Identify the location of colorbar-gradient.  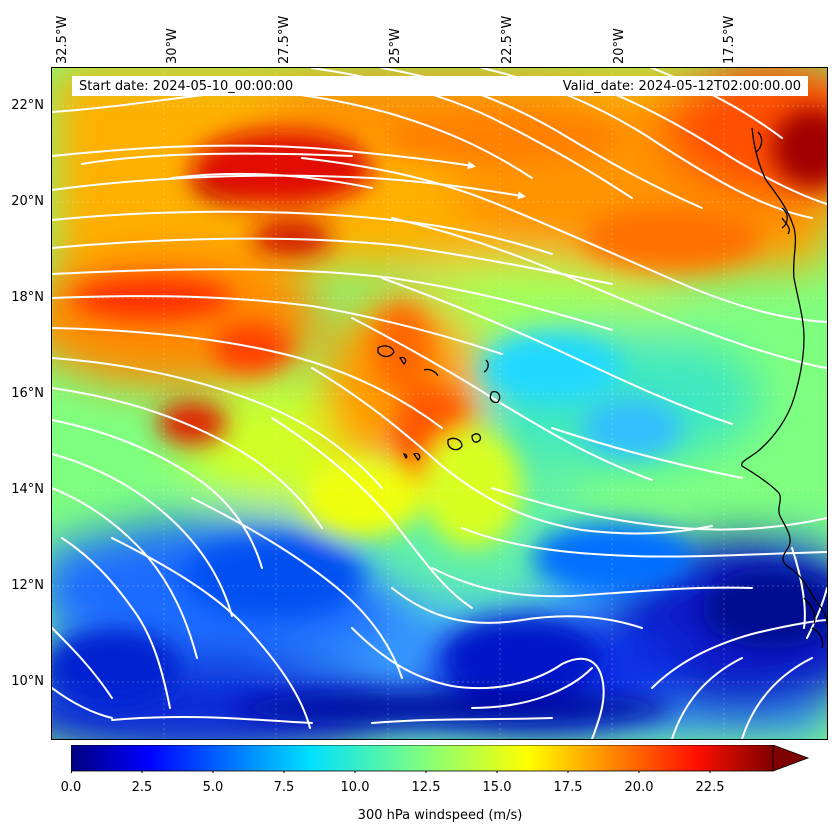
(422, 758).